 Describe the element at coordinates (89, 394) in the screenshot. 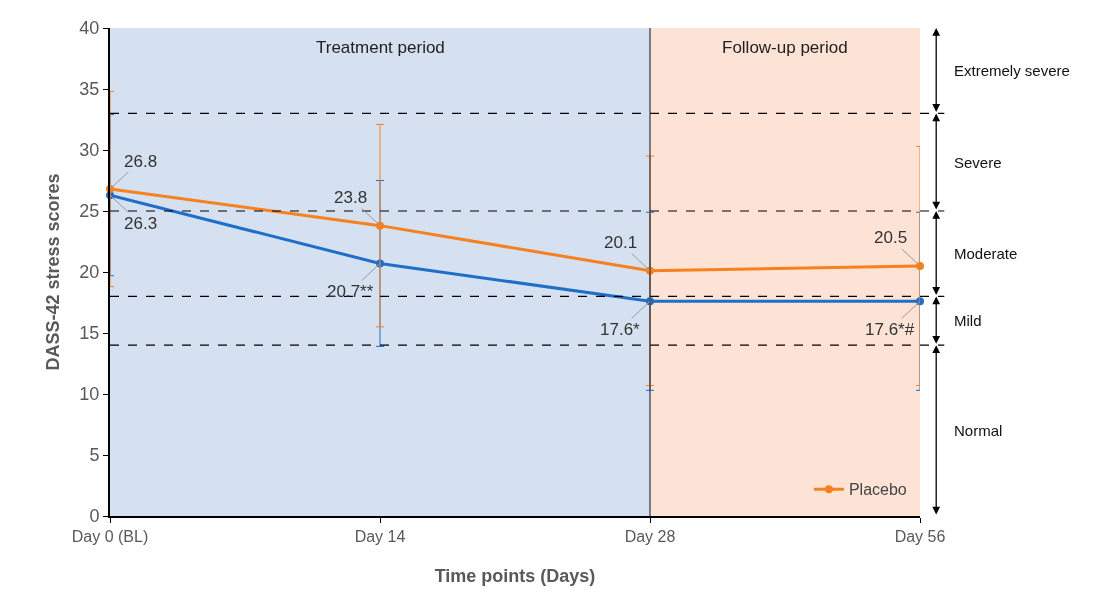

I see `y-tick-label: 10` at that location.